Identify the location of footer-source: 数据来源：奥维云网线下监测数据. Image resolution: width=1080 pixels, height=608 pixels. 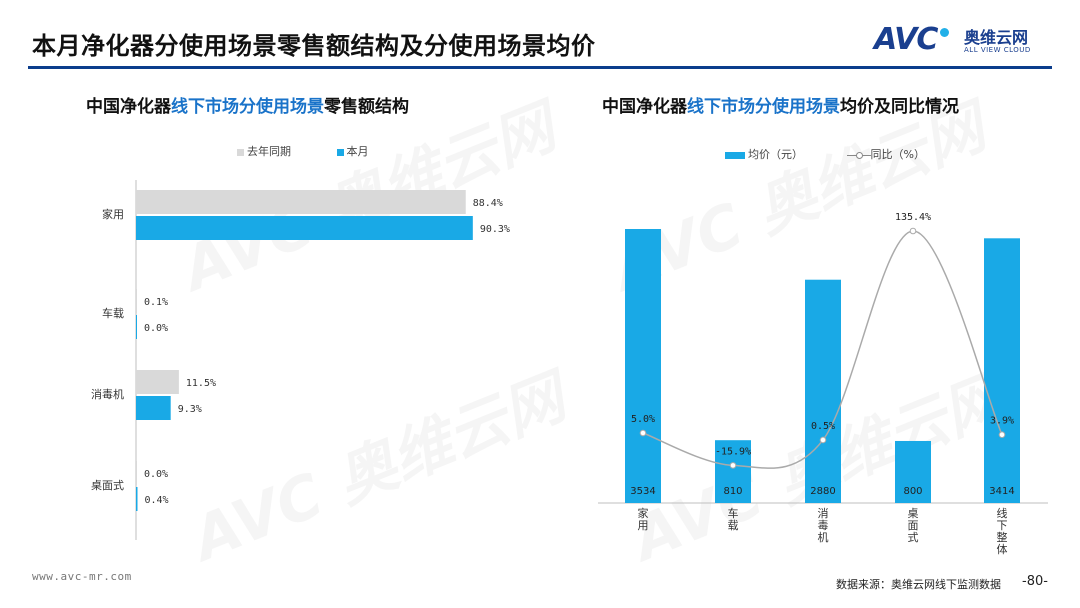
(918, 584).